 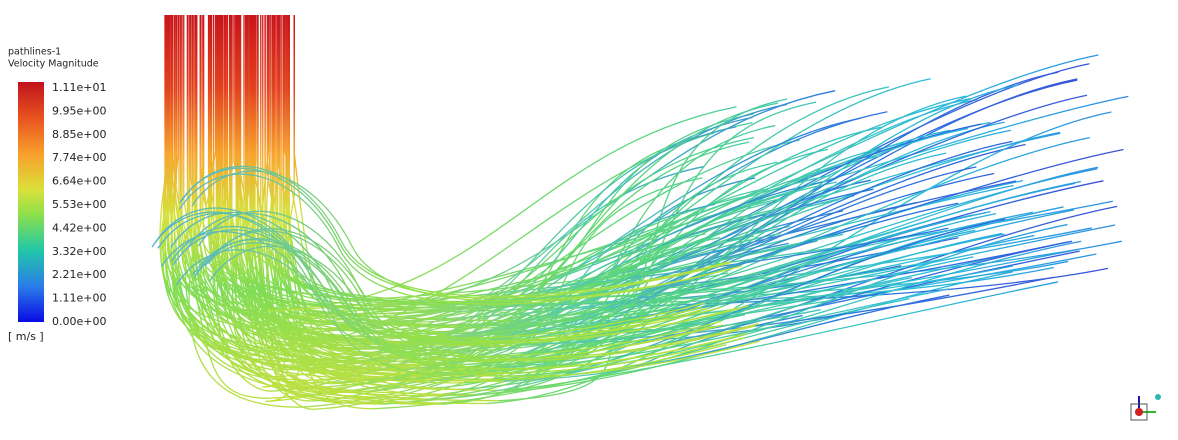 I want to click on tick-label: 5.53e+00, so click(x=79, y=204).